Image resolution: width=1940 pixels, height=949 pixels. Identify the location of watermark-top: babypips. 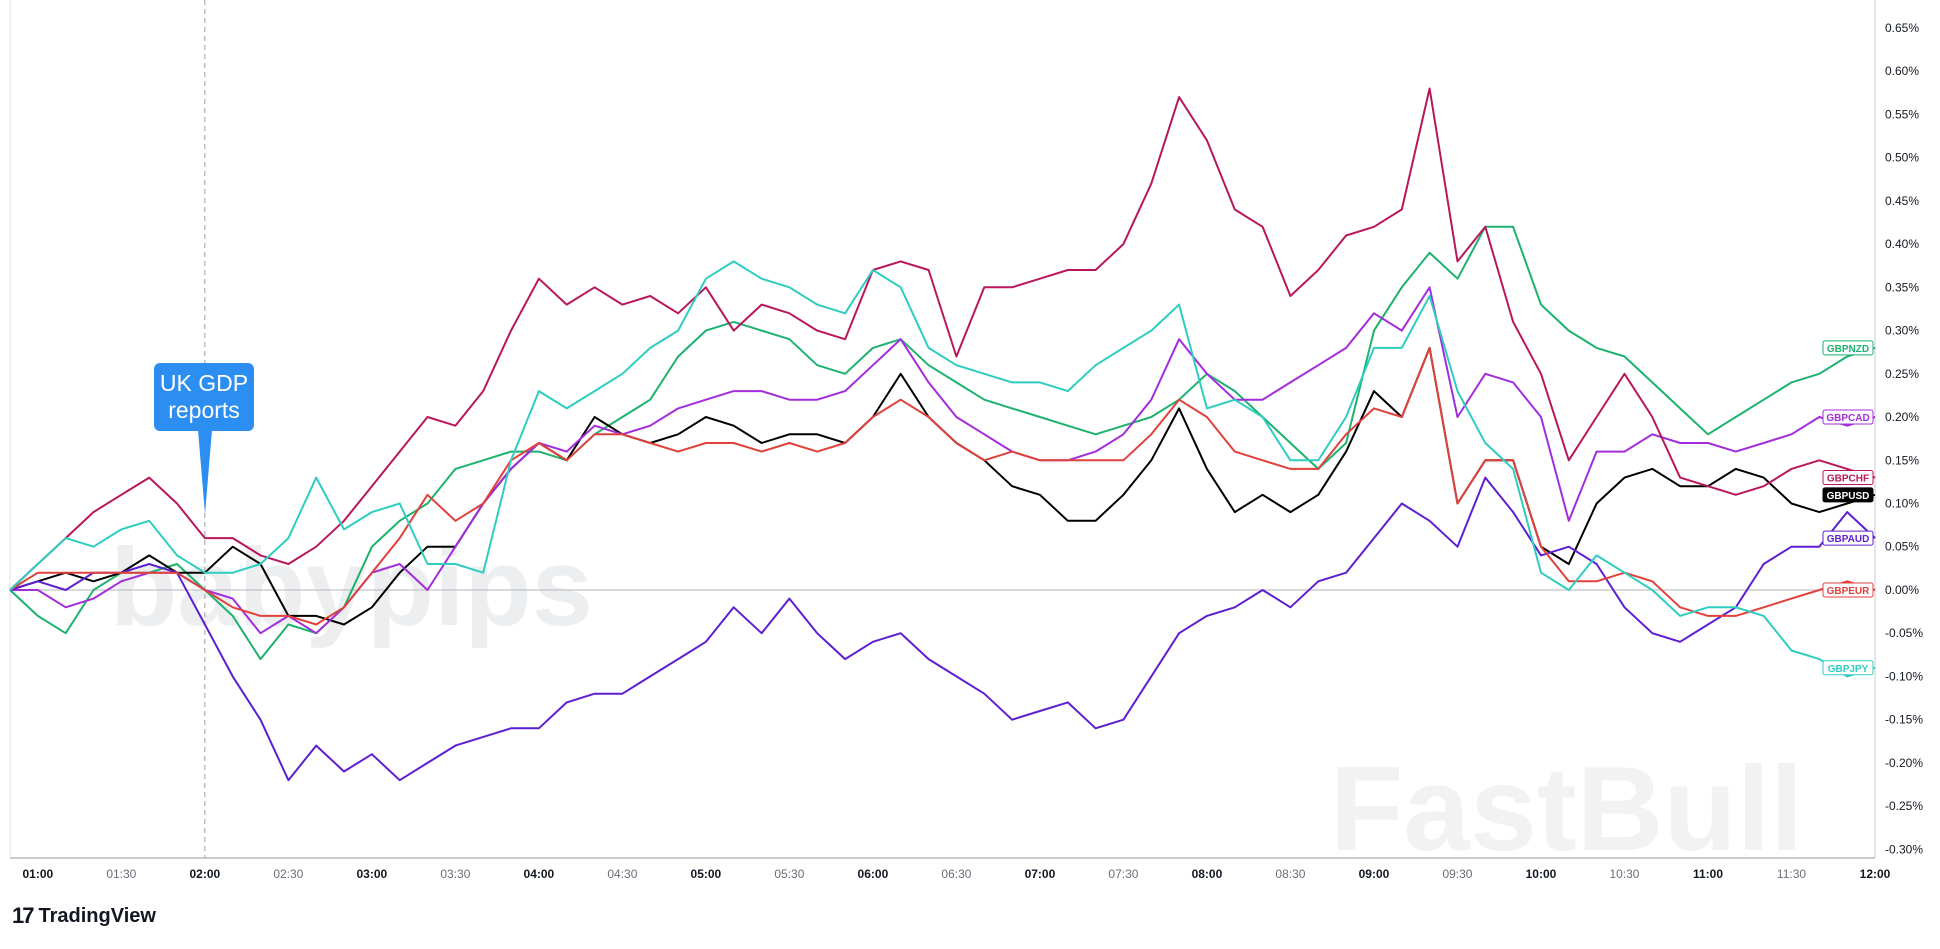
(351, 587).